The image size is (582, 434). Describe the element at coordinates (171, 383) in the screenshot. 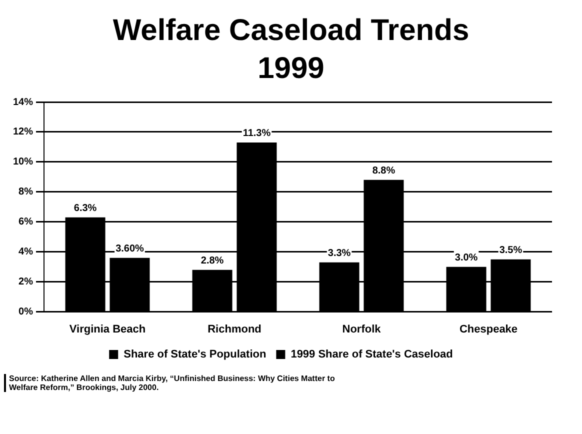

I see `source-note: Source: Katherine Allen and Marcia Kirby, “Unfinished Business: Why Cities Matter to Welfare Reform,” Brookings, July 2000.` at that location.